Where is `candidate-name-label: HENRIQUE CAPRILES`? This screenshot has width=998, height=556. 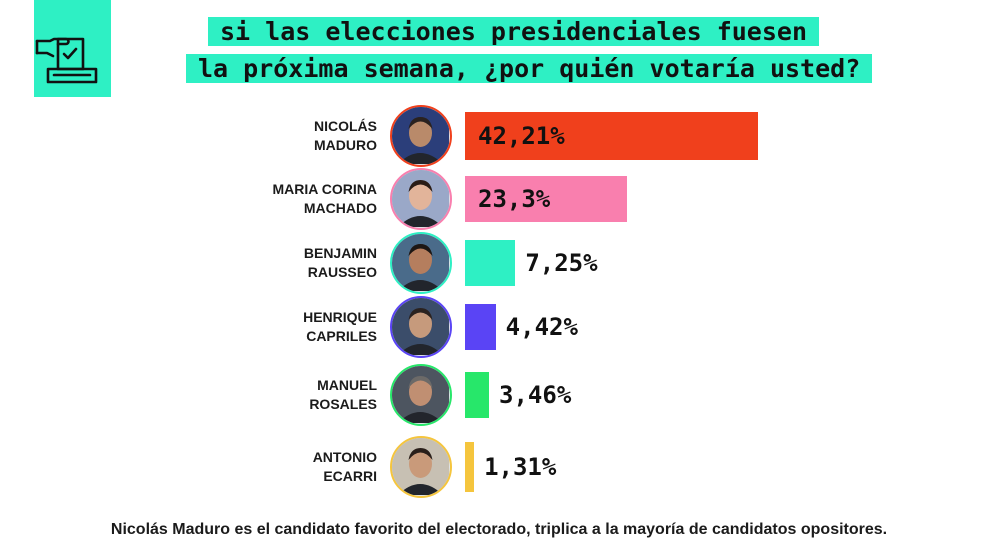 candidate-name-label: HENRIQUE CAPRILES is located at coordinates (317, 327).